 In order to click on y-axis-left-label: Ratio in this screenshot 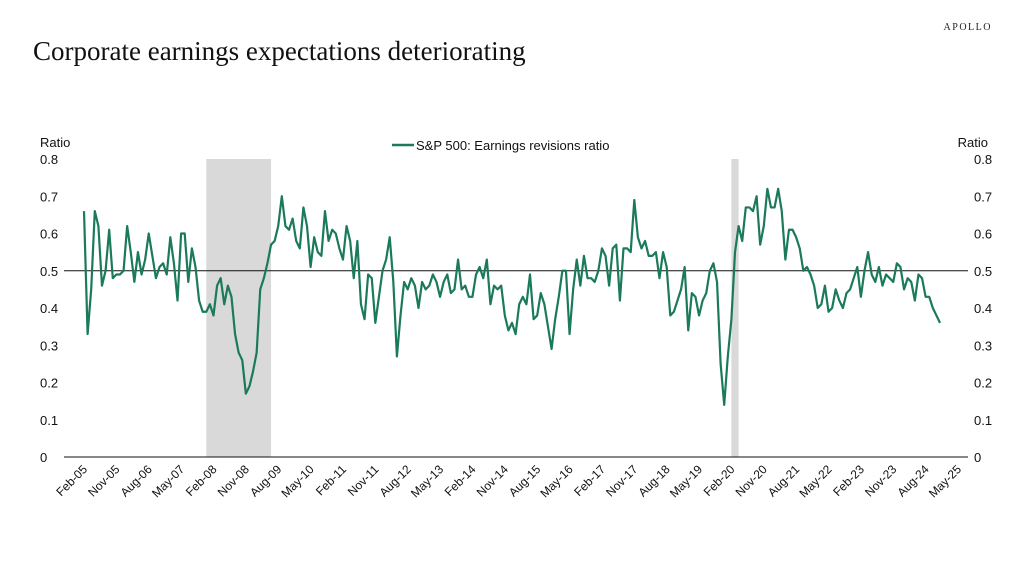, I will do `click(55, 142)`.